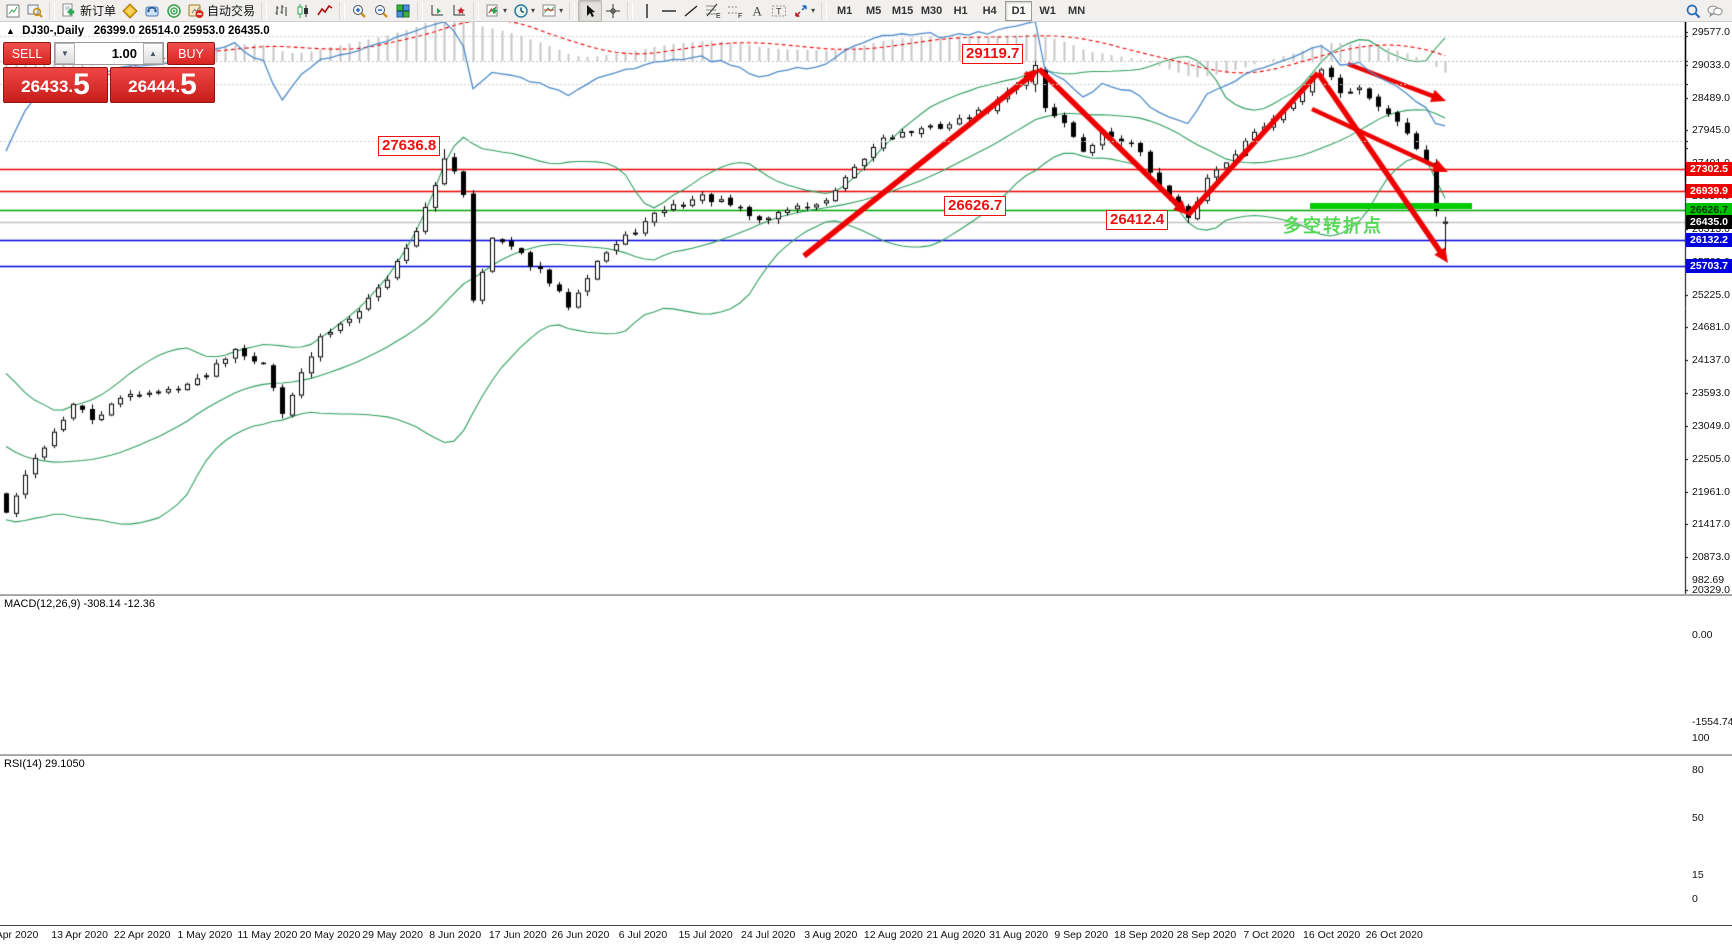  What do you see at coordinates (403, 11) in the screenshot?
I see `tile-windows-icon` at bounding box center [403, 11].